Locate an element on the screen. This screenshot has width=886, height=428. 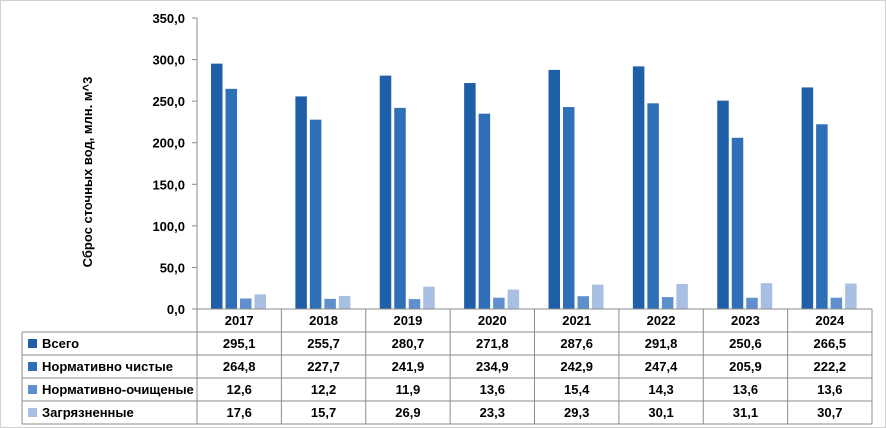
data-label: 15,4 is located at coordinates (577, 389).